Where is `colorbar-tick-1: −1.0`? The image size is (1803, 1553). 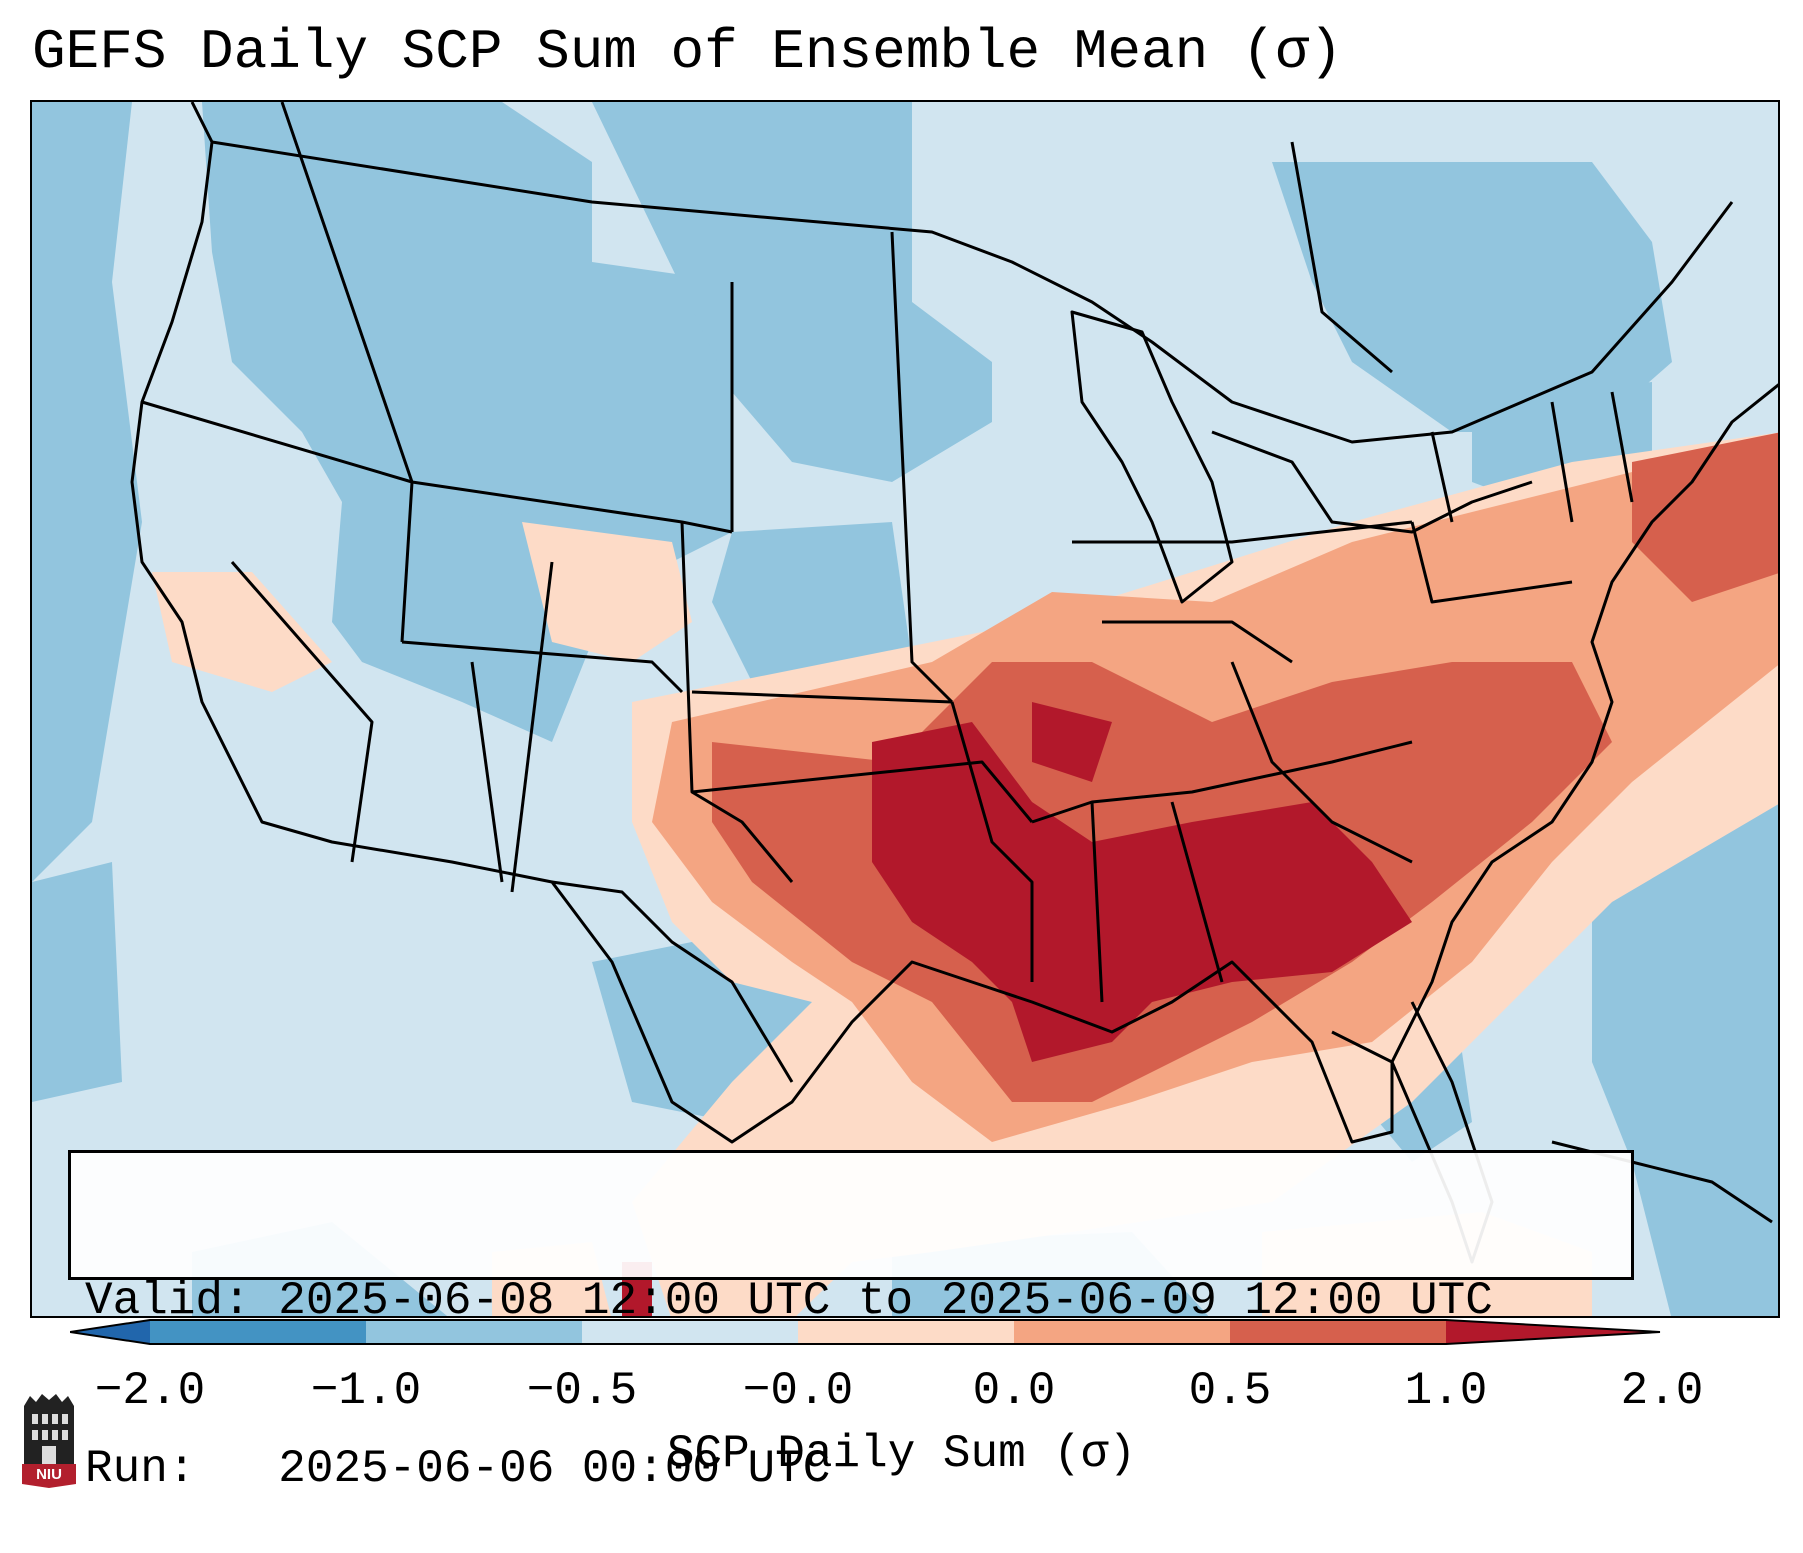 colorbar-tick-1: −1.0 is located at coordinates (366, 1391).